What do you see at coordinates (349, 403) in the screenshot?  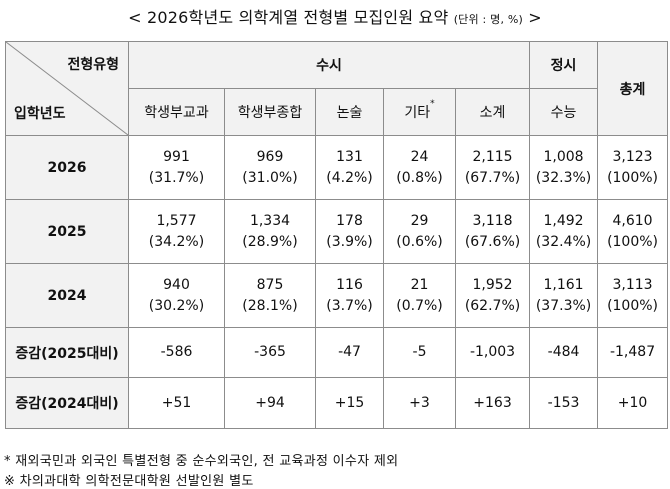 I see `data-cell: +15` at bounding box center [349, 403].